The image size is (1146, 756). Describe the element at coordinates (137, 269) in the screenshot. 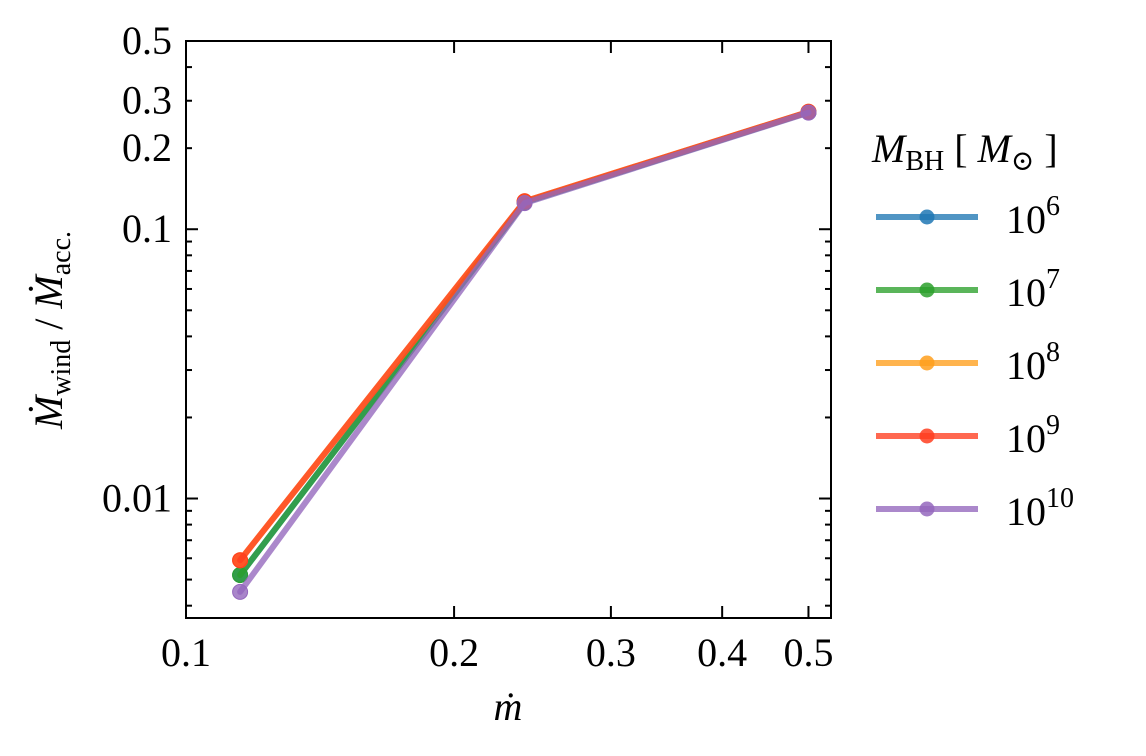

I see `y-tick-labels: 0.01 0.1 0.20.3 0.5` at that location.